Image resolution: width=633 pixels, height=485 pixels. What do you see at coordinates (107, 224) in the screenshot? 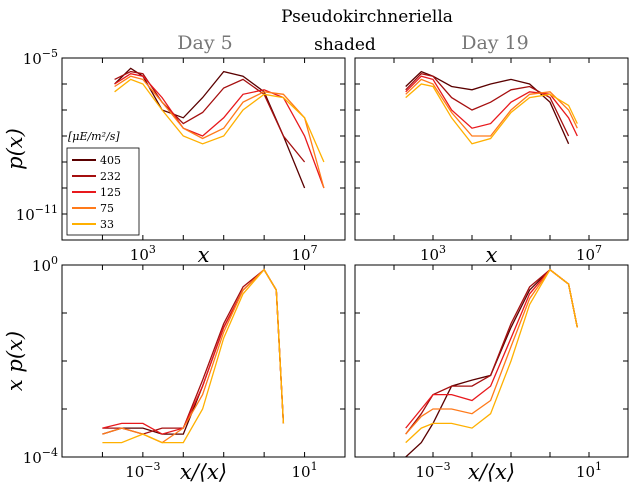
I see `legend-label: 33` at bounding box center [107, 224].